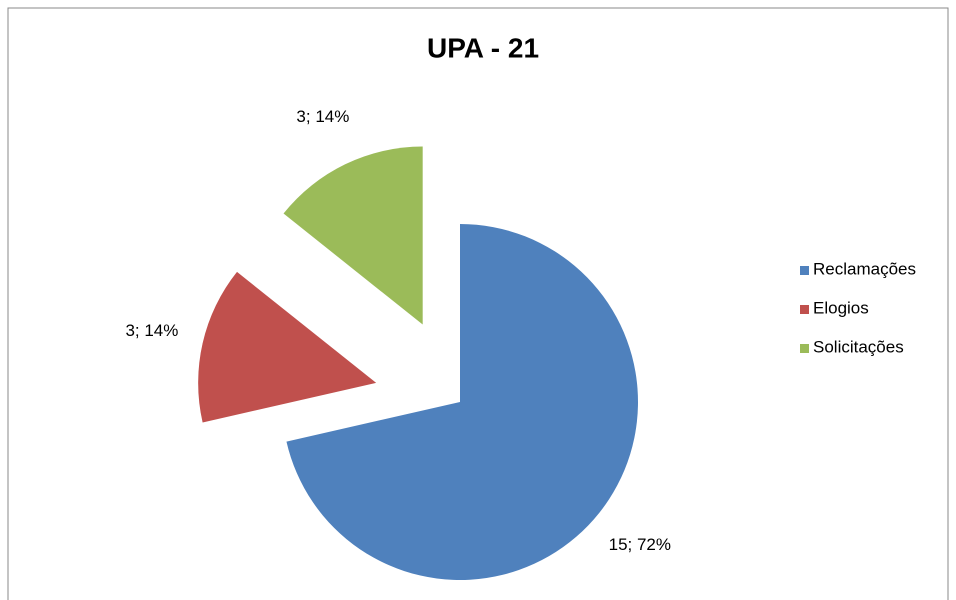 The width and height of the screenshot is (956, 600). What do you see at coordinates (858, 346) in the screenshot?
I see `legend-label: Solicitações` at bounding box center [858, 346].